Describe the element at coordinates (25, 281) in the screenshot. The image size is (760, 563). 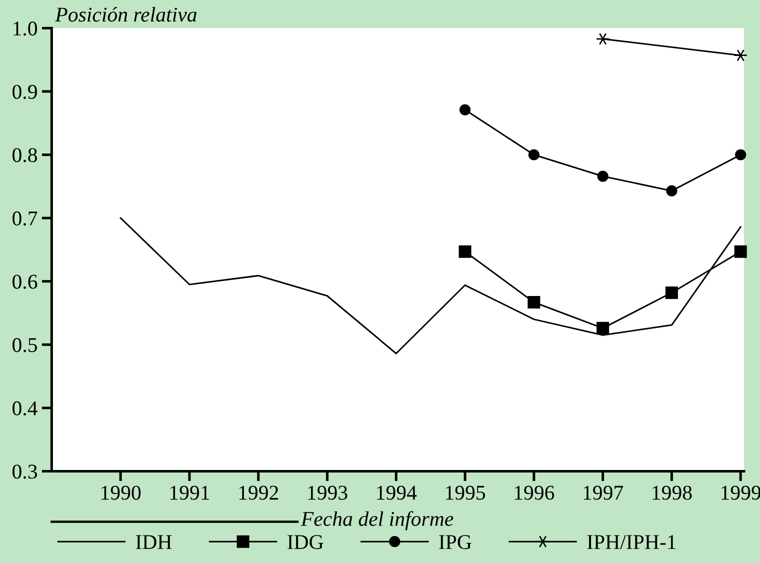
I see `y-tick-label: 0.6` at that location.